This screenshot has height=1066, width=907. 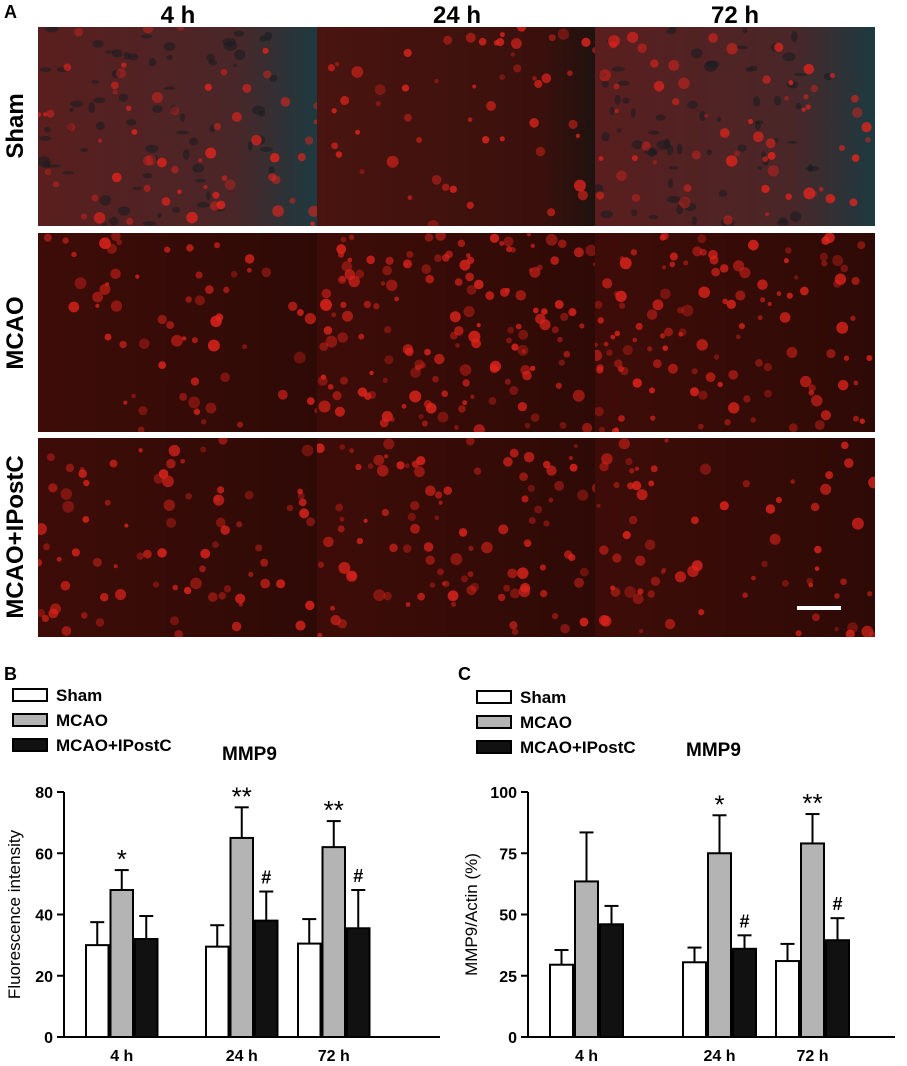 I want to click on micrograph-mcao-24h, so click(x=457, y=332).